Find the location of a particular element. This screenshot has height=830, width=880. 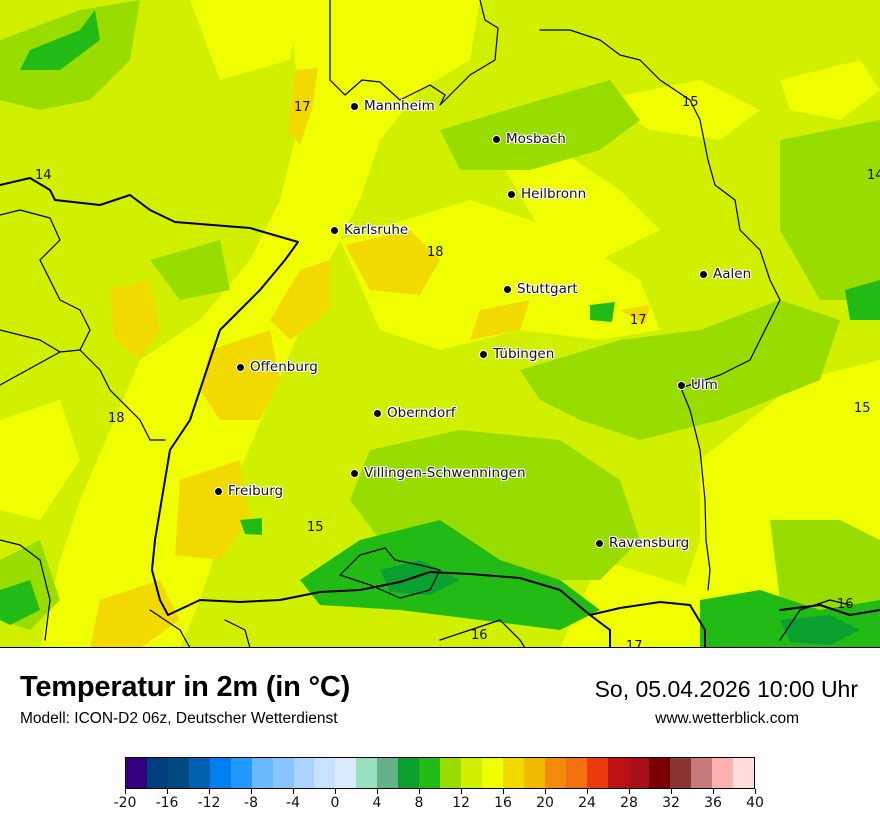

city-marker-aalen: Aalen is located at coordinates (725, 274).